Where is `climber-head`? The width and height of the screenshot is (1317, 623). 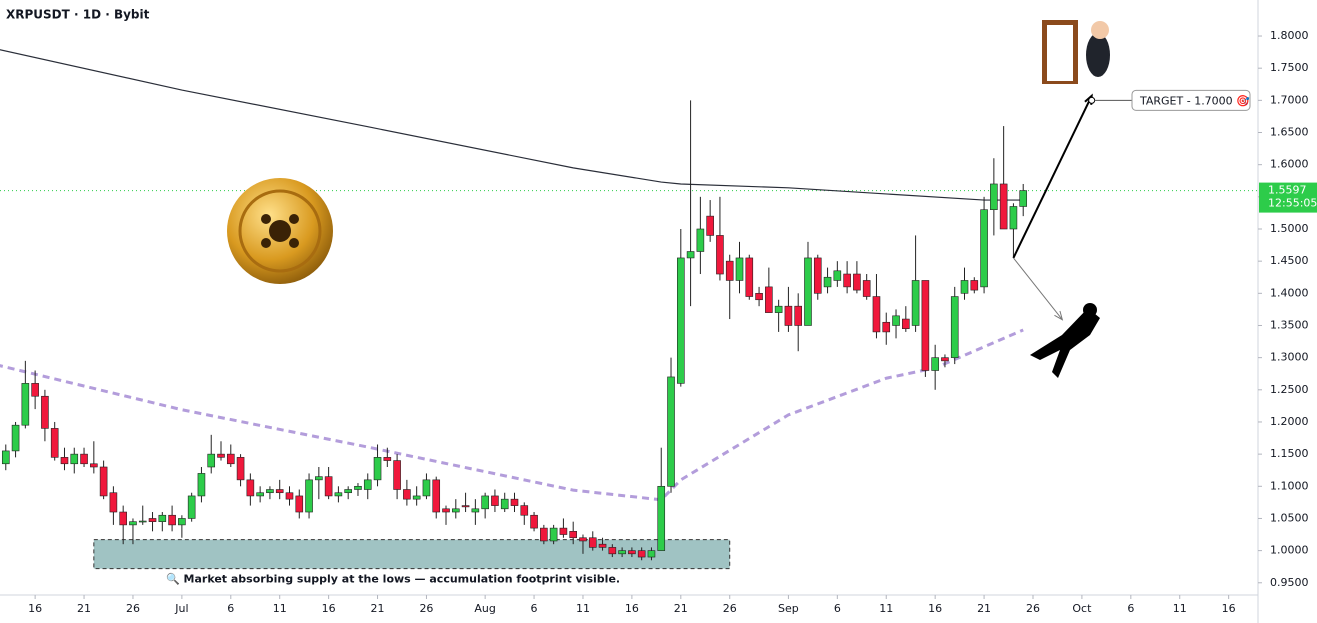
climber-head is located at coordinates (1090, 310).